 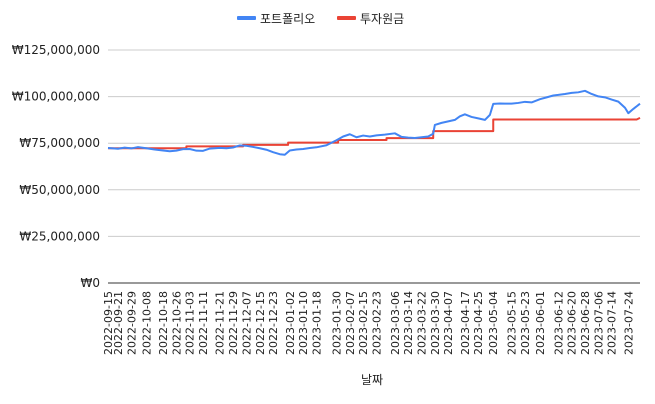 What do you see at coordinates (465, 323) in the screenshot?
I see `x-tick-label: 2023-04-17` at bounding box center [465, 323].